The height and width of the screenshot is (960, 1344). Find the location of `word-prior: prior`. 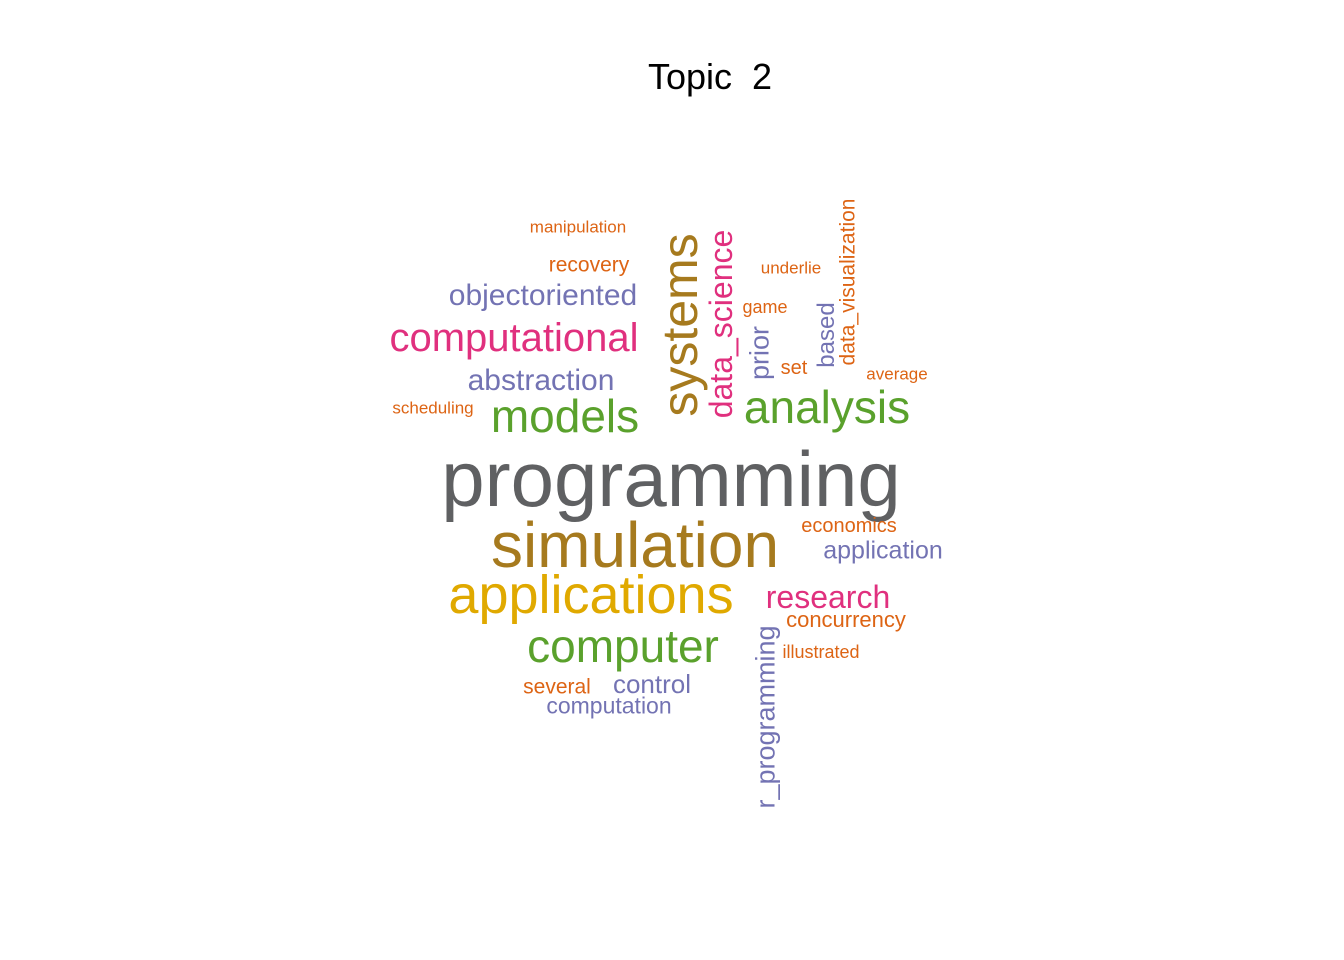

word-prior: prior is located at coordinates (759, 353).